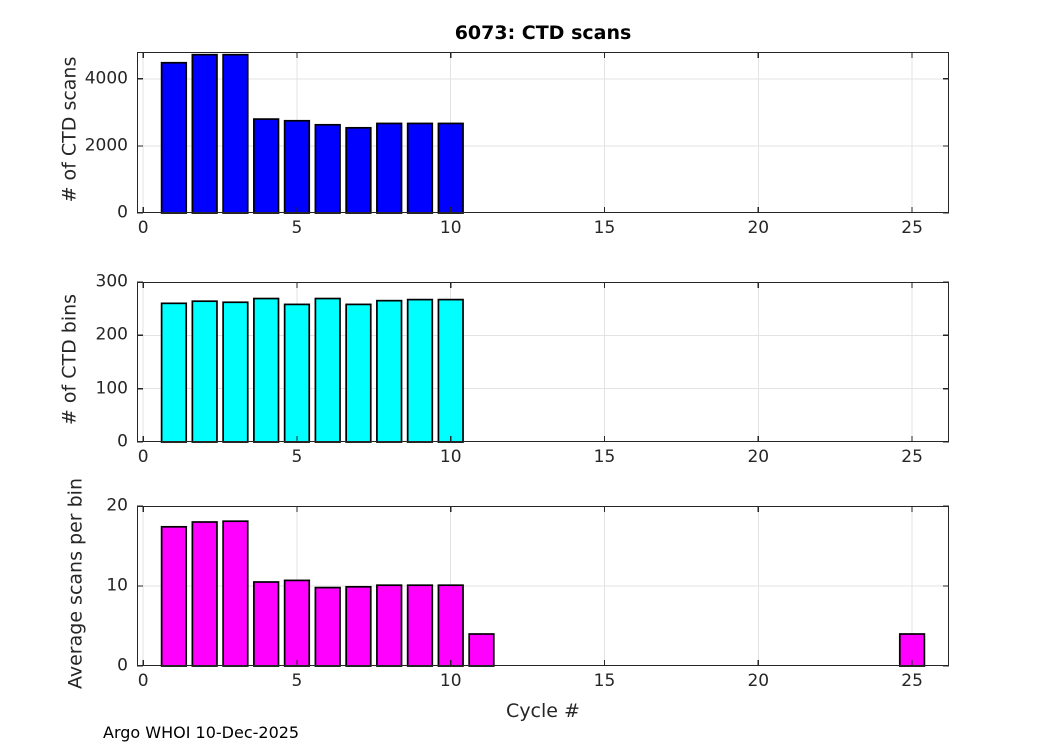  I want to click on y-tick-label: 4000, so click(106, 78).